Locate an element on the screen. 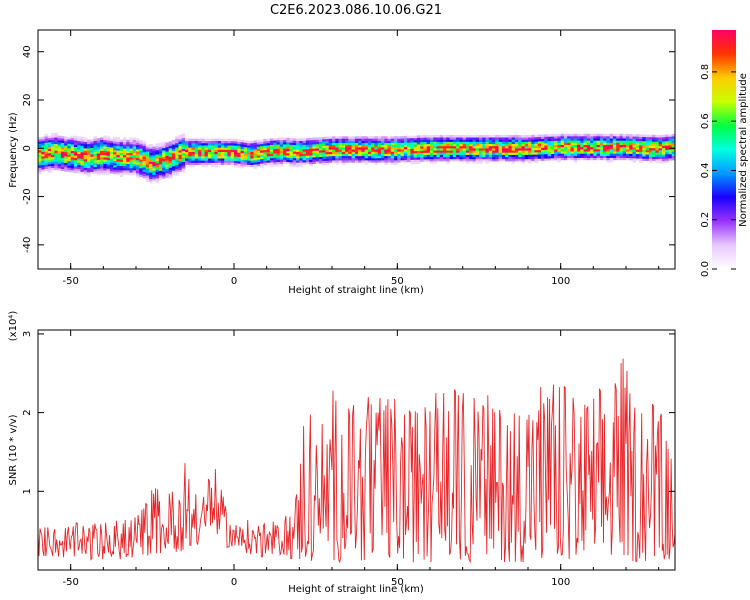 Image resolution: width=750 pixels, height=600 pixels. x-tick-label: 100 is located at coordinates (560, 582).